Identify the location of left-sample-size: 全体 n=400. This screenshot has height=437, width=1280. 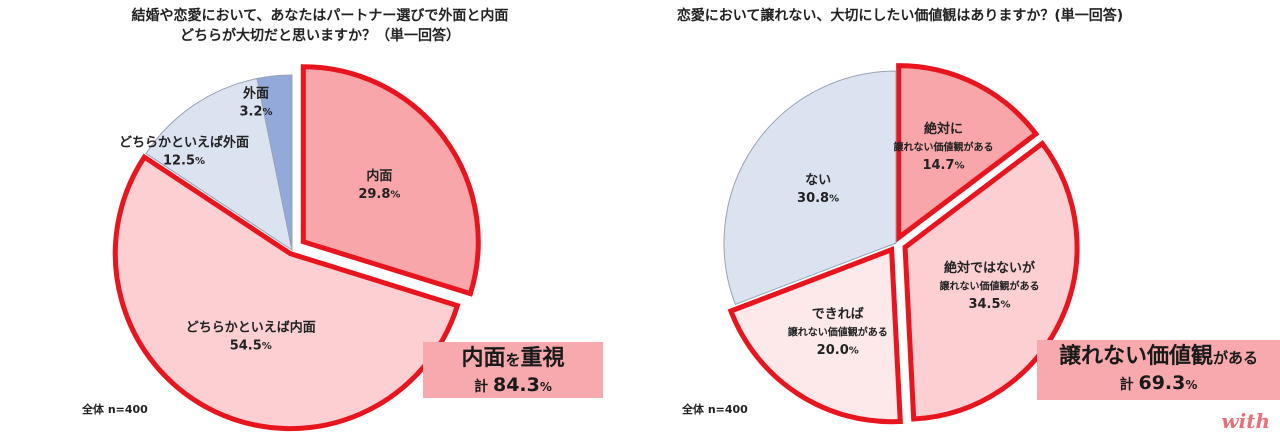
(115, 409).